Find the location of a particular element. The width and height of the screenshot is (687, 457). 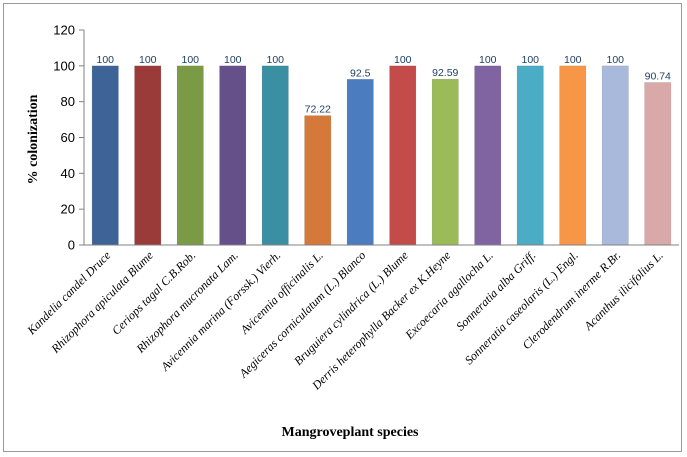

data-label: 92.5 is located at coordinates (360, 73).